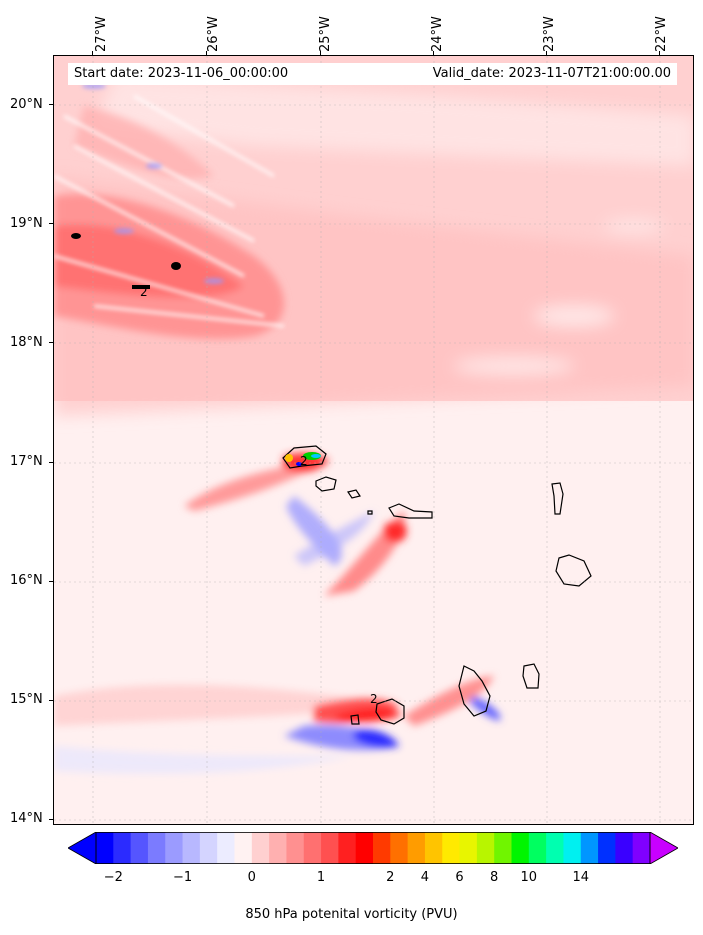 The image size is (703, 935). Describe the element at coordinates (181, 73) in the screenshot. I see `start-date-text: Start date: 2023-11-06_00:00:00` at that location.